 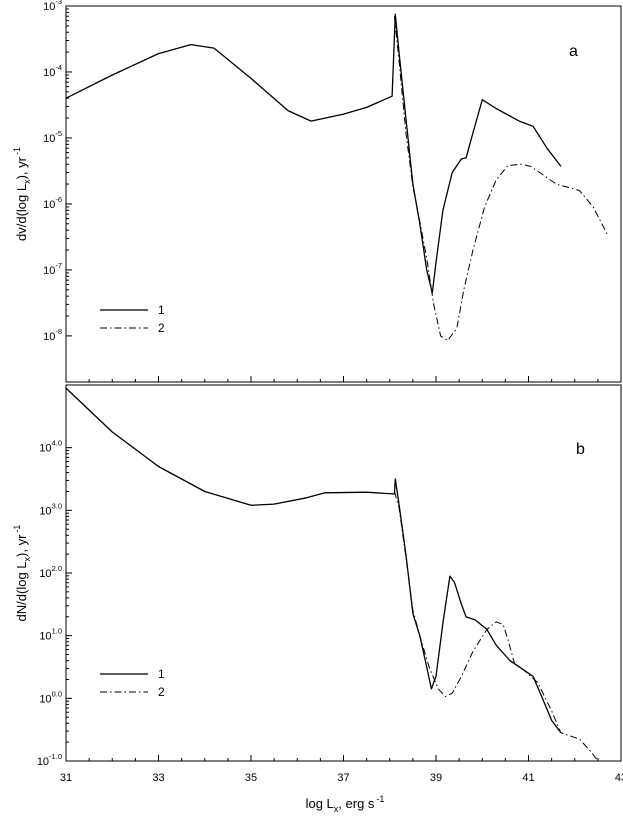 I want to click on y-tick-label-a: 10⁻⁴, so click(x=52, y=71).